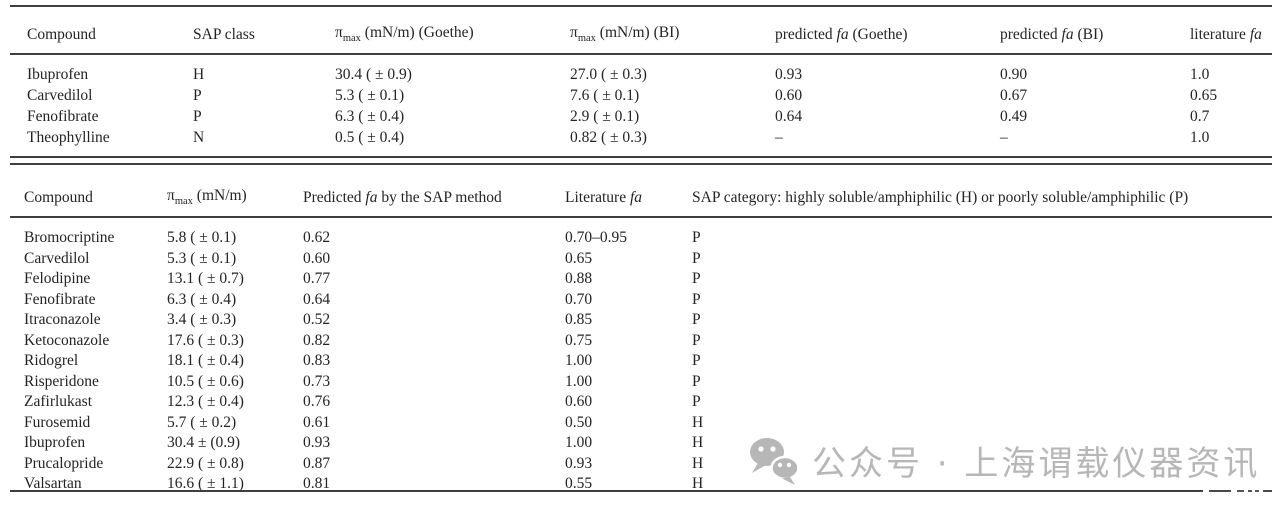 This screenshot has height=515, width=1280. Describe the element at coordinates (370, 116) in the screenshot. I see `cell-pimax-goethe: 6.3 ( ± 0.4)` at that location.